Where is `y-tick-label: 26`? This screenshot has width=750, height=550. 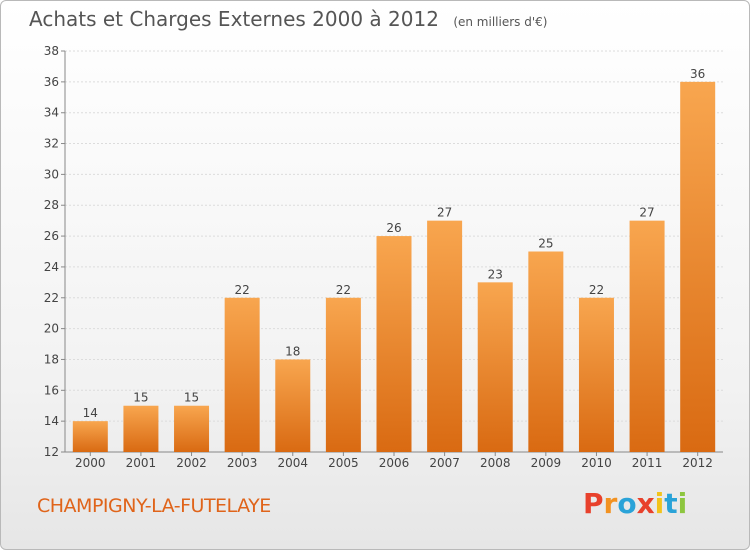
y-tick-label: 26 is located at coordinates (51, 236).